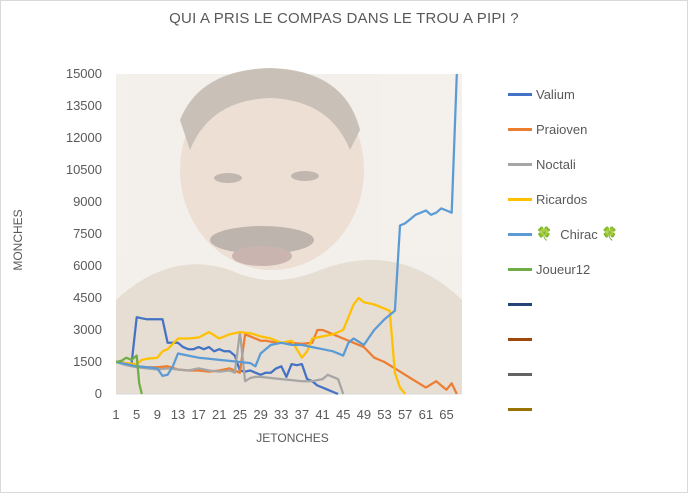 The image size is (688, 493). Describe the element at coordinates (219, 414) in the screenshot. I see `x-tick-label: 21` at that location.